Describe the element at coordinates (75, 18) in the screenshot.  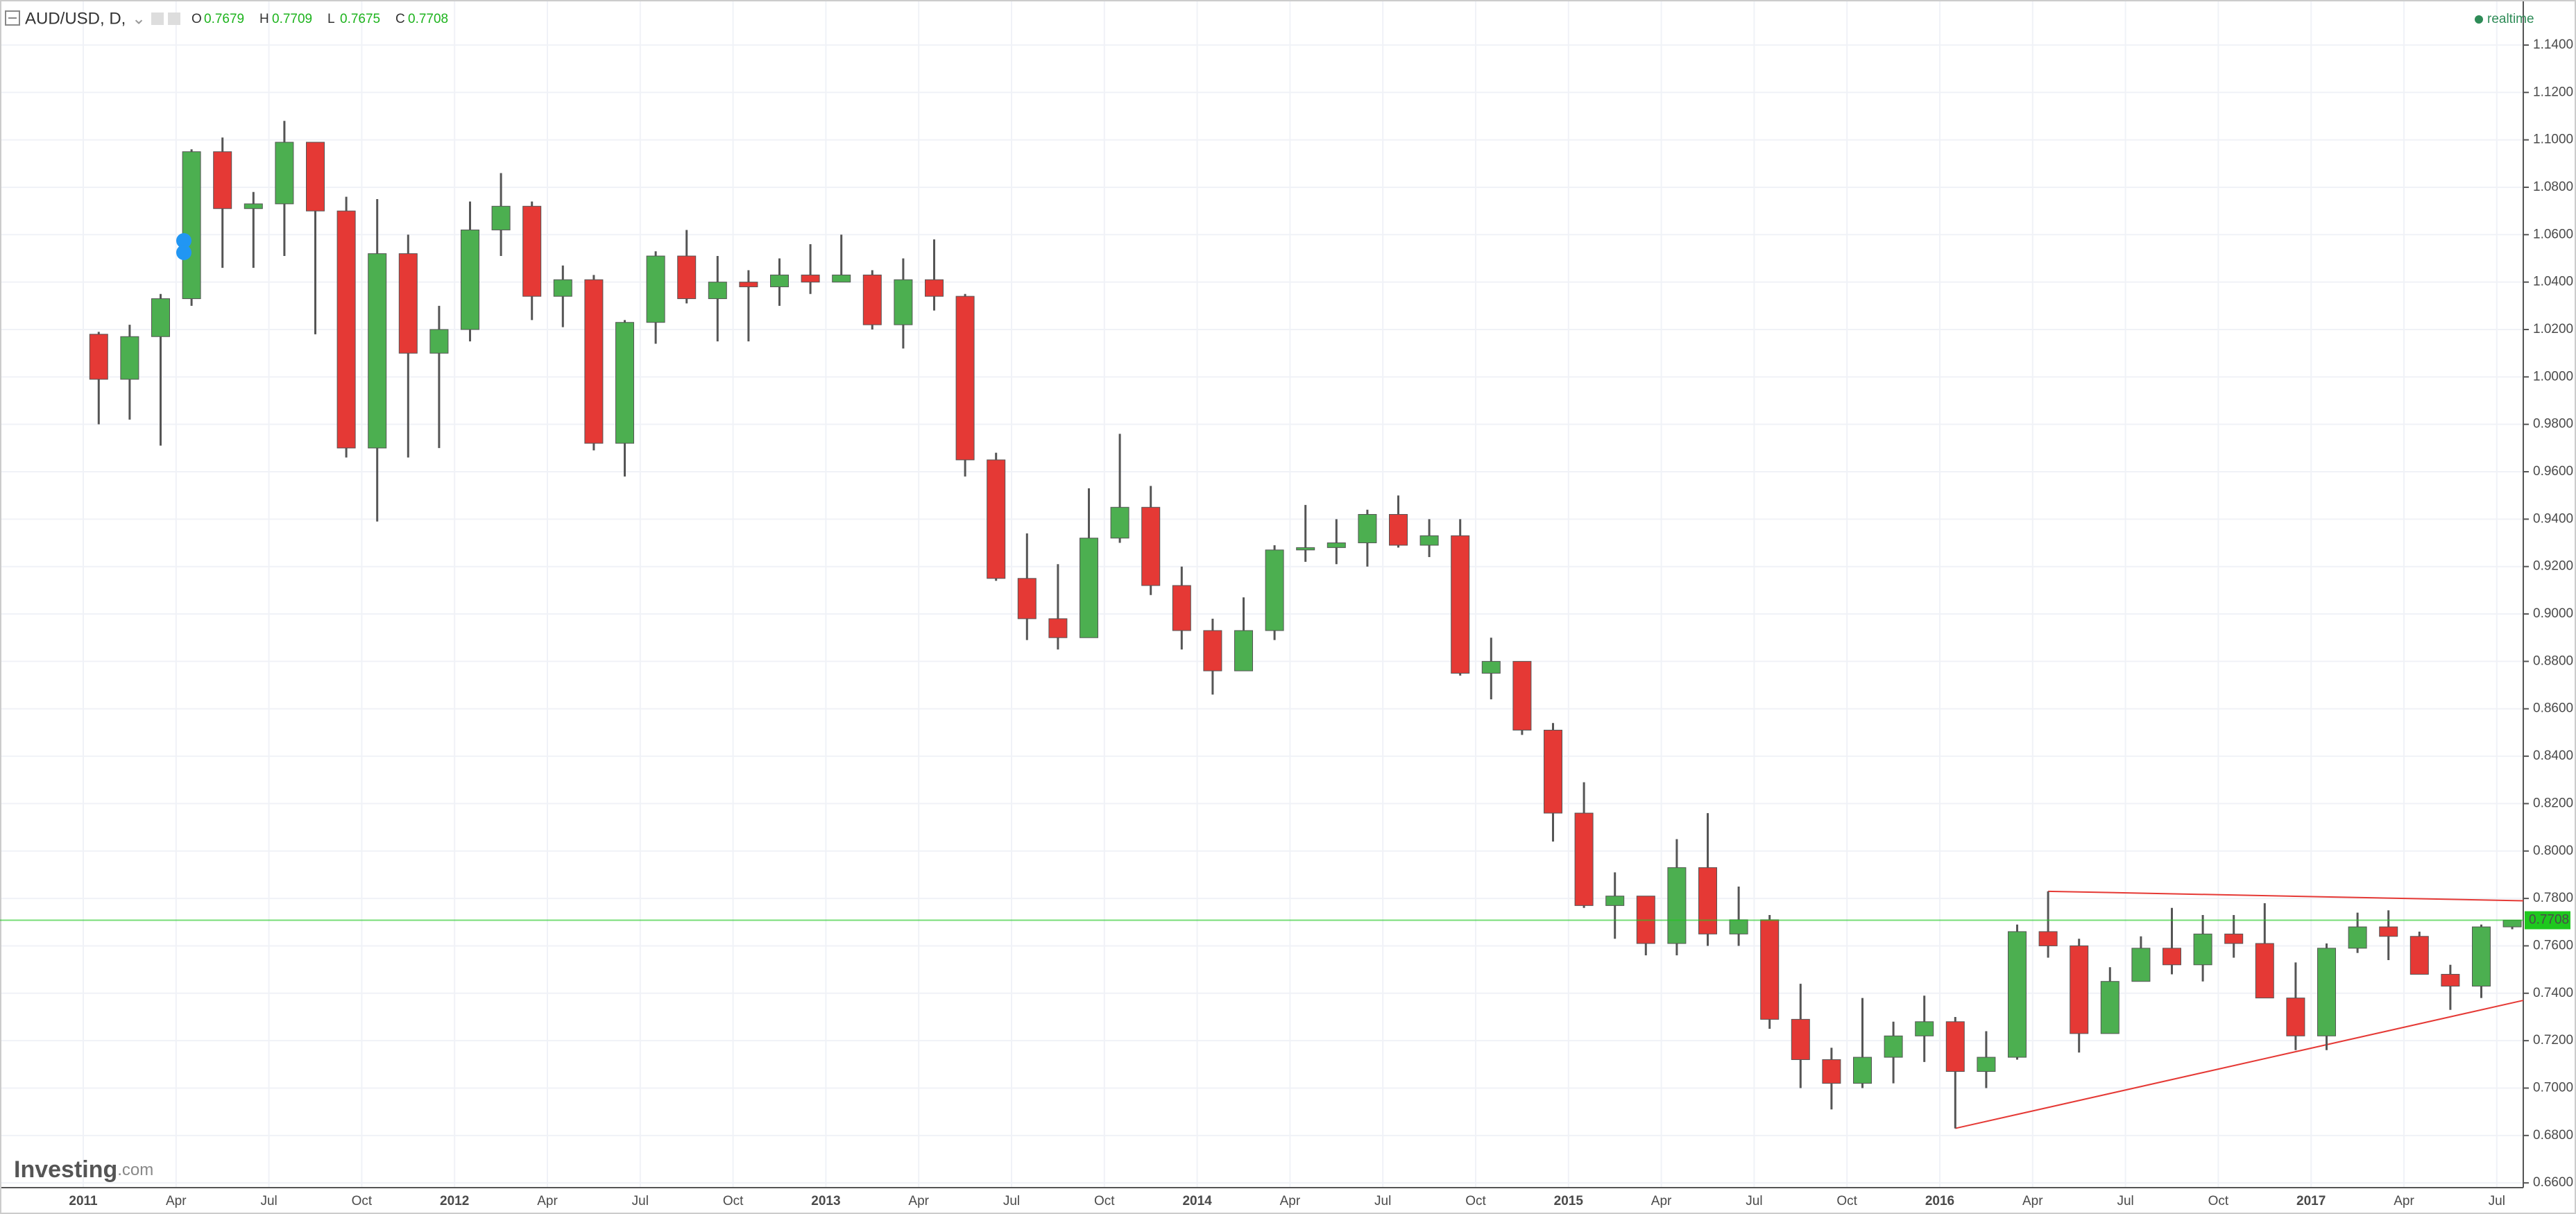
I see `symbol: AUD/USD, D,` at that location.